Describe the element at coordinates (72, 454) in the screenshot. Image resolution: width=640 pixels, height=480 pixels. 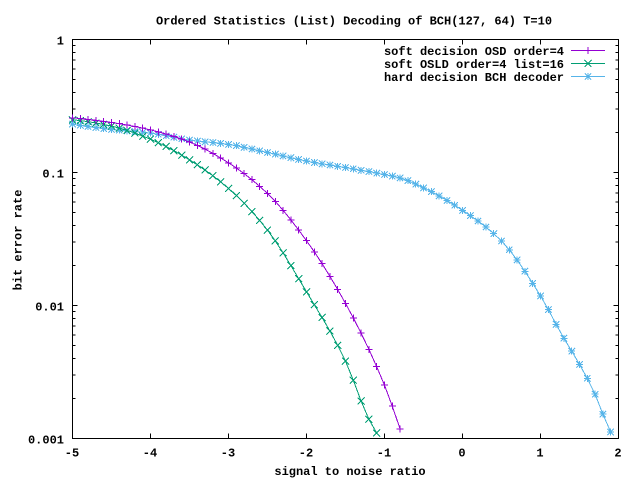
I see `svg-text: -5` at that location.